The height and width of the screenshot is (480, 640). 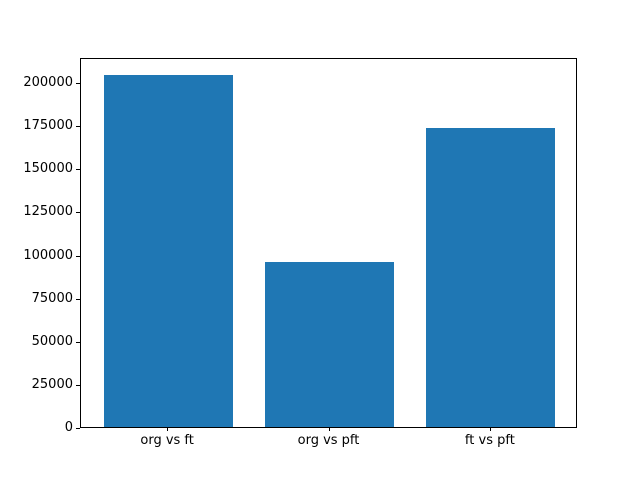 I want to click on y-tick-label: 100000, so click(x=48, y=255).